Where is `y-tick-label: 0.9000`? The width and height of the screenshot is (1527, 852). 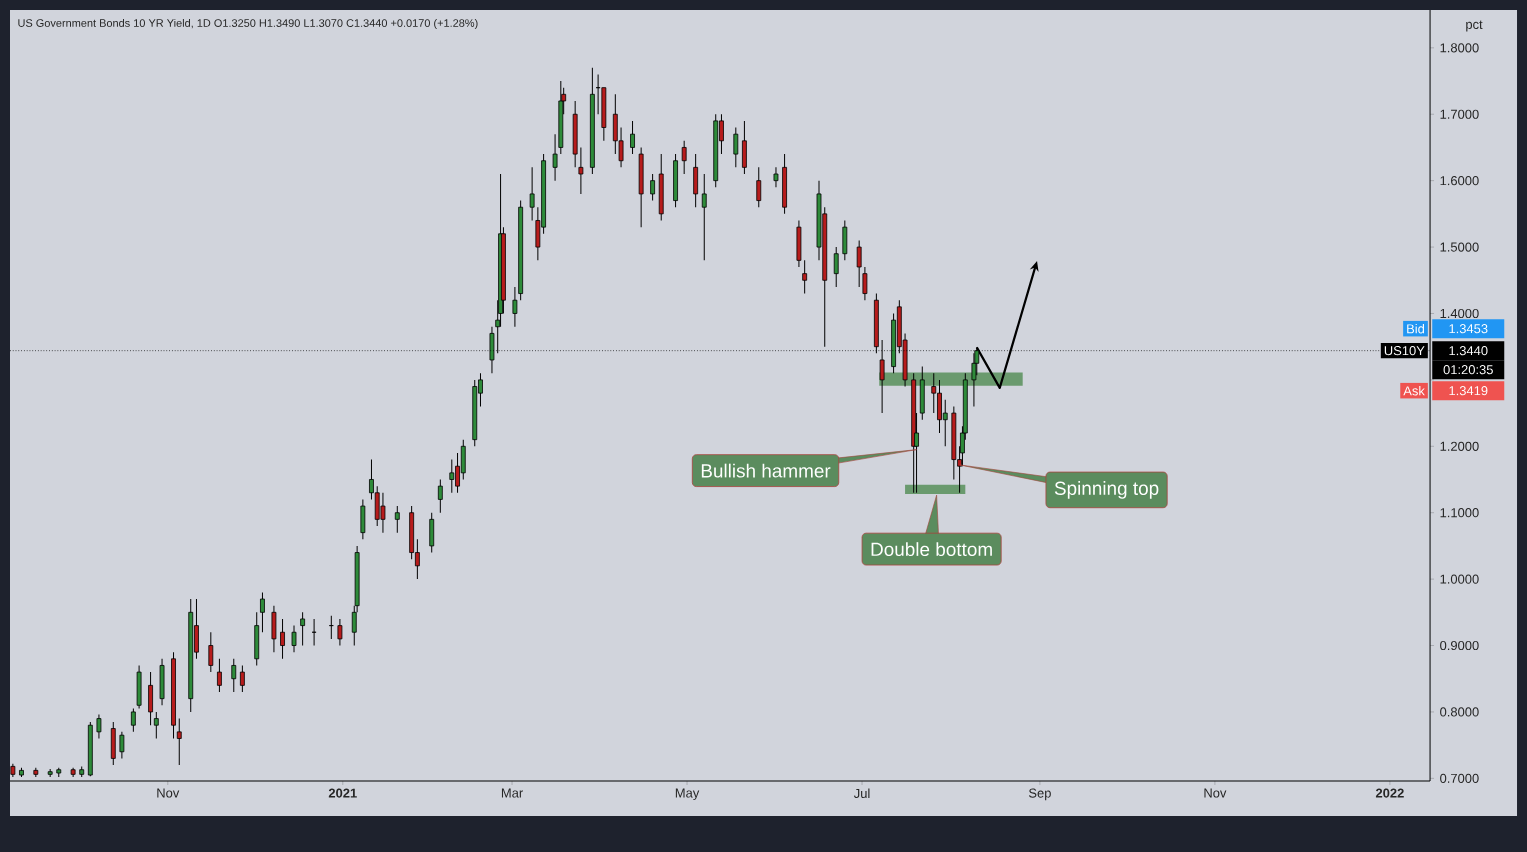 y-tick-label: 0.9000 is located at coordinates (1459, 645).